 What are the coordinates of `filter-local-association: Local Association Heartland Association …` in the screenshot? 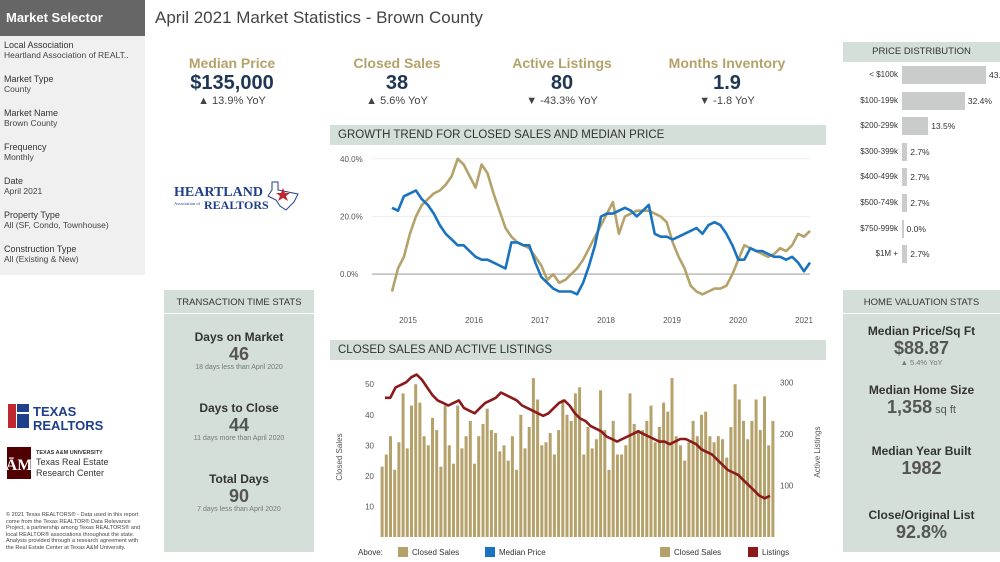 It's located at (72, 55).